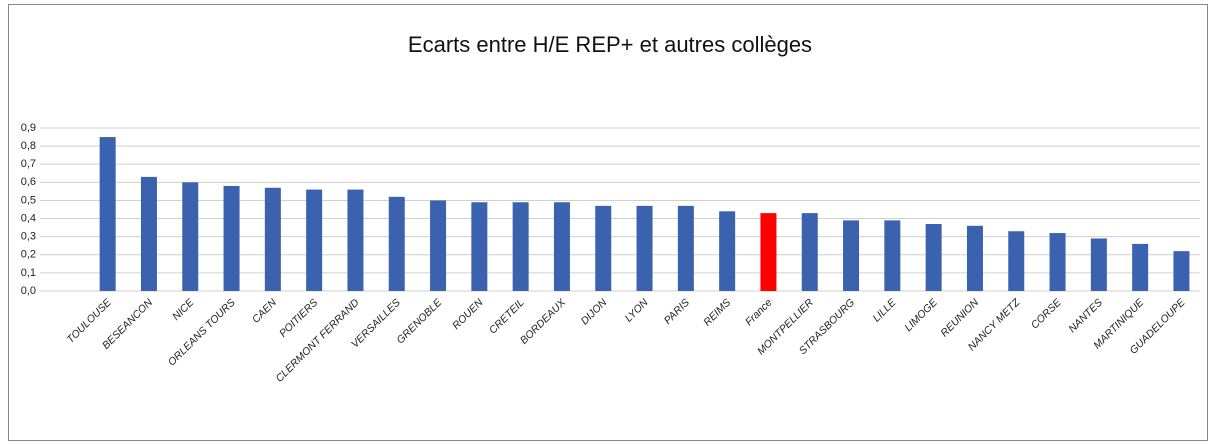 This screenshot has width=1213, height=445. I want to click on y-tick-label: 0,3, so click(28, 237).